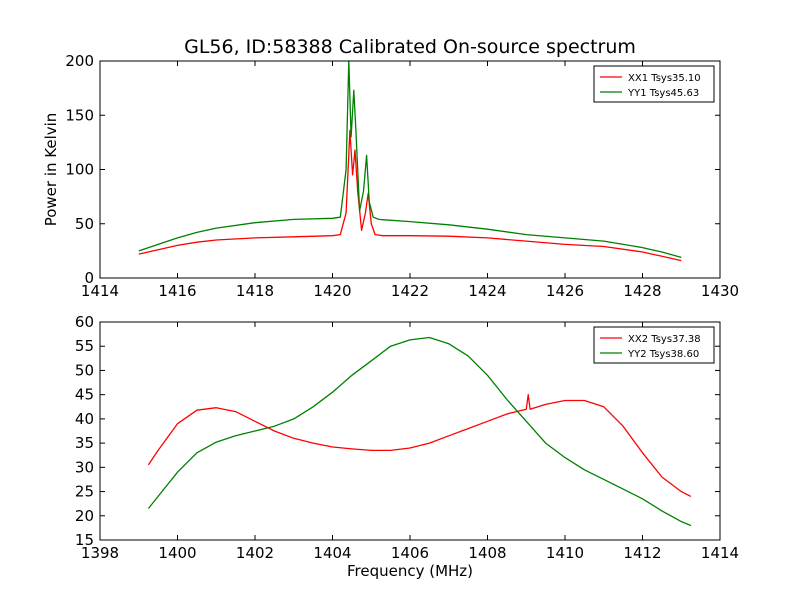 The height and width of the screenshot is (600, 800). I want to click on x-tick-label-1-1: 1400, so click(177, 553).